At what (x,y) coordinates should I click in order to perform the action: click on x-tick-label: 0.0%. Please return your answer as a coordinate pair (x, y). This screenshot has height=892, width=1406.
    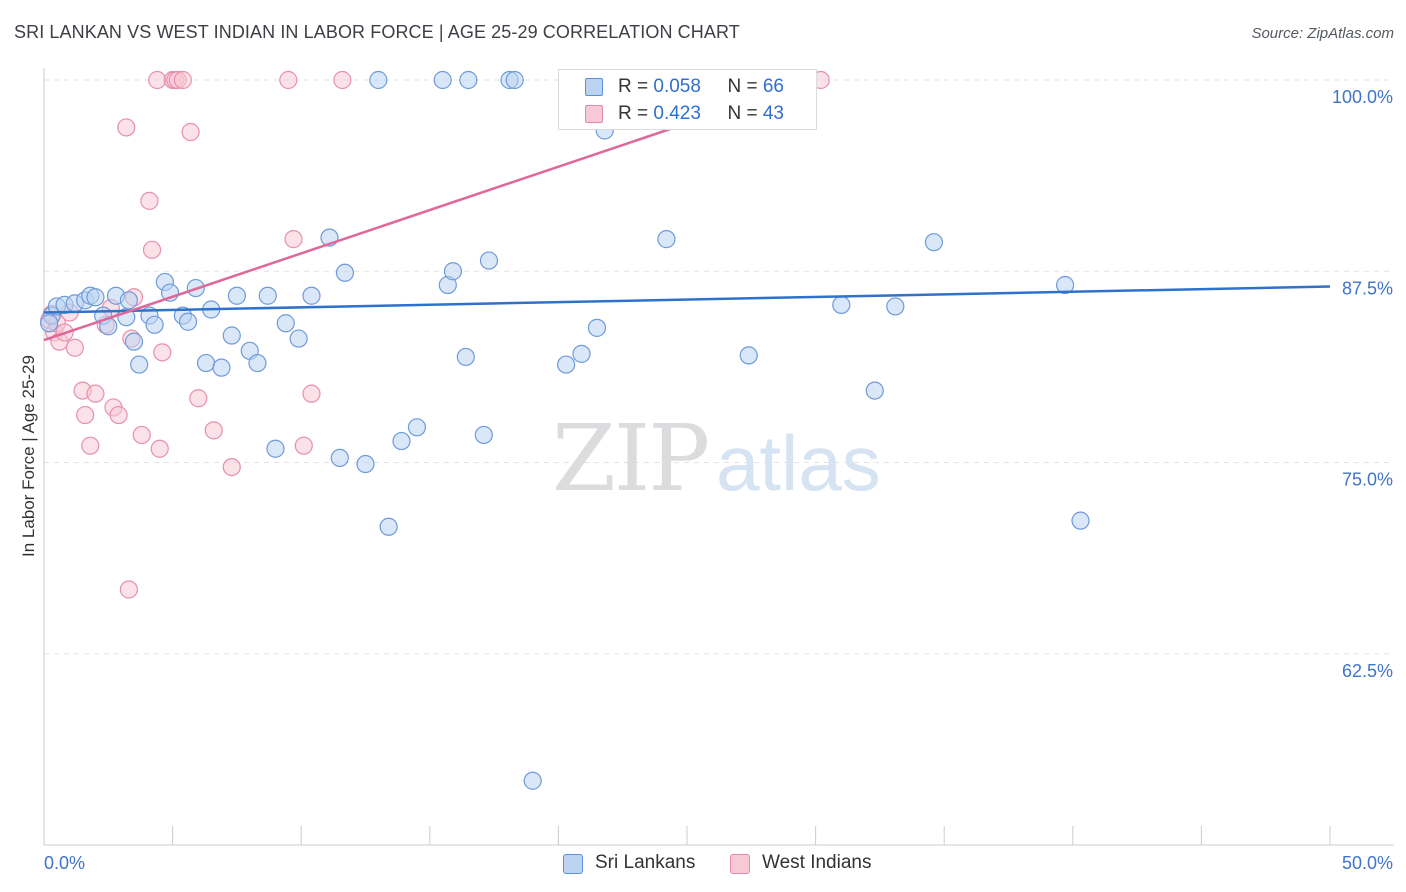
    Looking at the image, I should click on (64, 863).